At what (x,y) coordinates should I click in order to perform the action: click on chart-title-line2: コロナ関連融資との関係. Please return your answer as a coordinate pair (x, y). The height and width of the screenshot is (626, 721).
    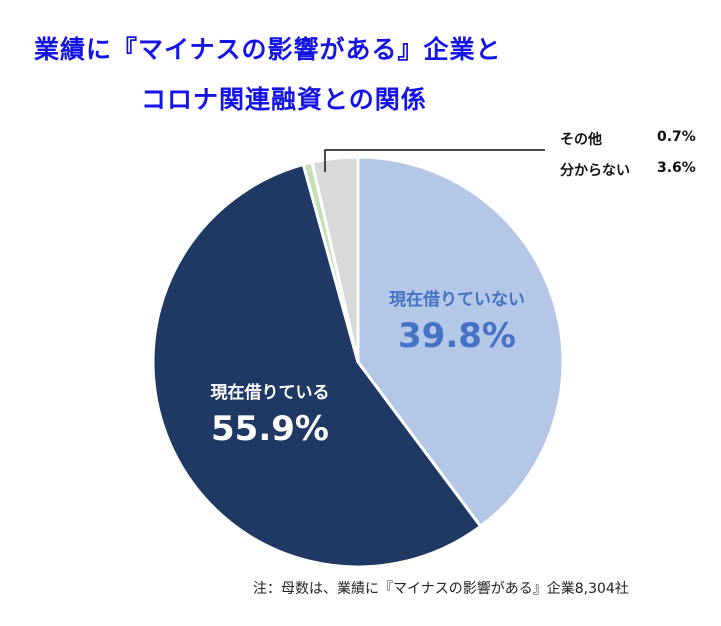
    Looking at the image, I should click on (284, 99).